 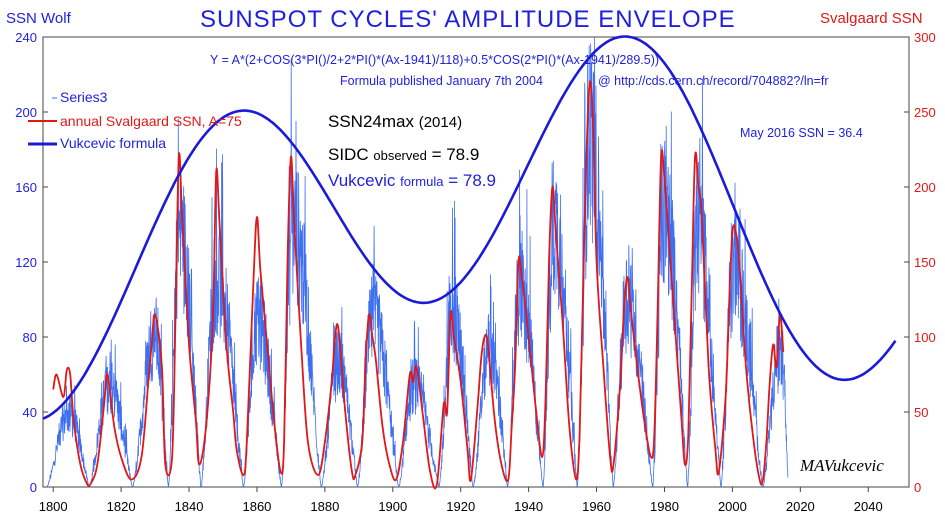 I want to click on x-tick-label: 1820, so click(x=121, y=506).